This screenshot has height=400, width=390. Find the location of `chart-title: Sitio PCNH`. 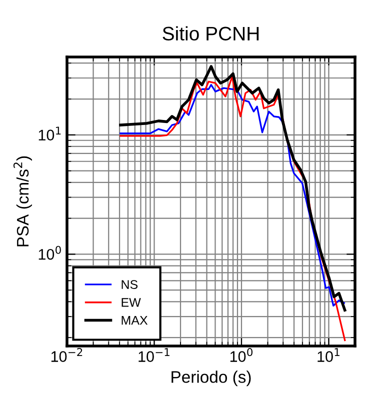

chart-title: Sitio PCNH is located at coordinates (210, 33).